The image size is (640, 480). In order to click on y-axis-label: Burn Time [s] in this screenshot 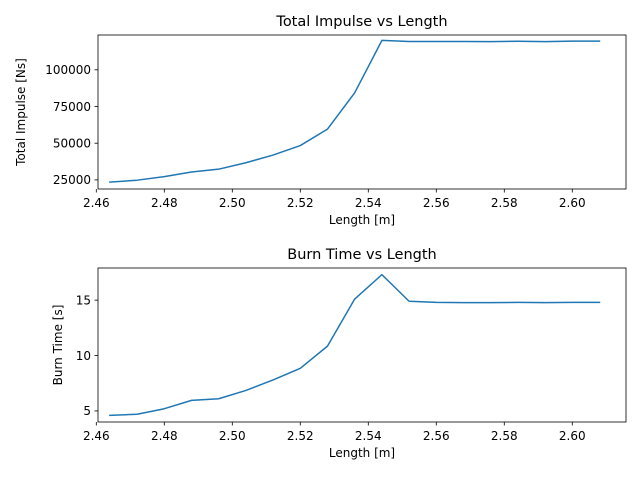, I will do `click(58, 345)`.